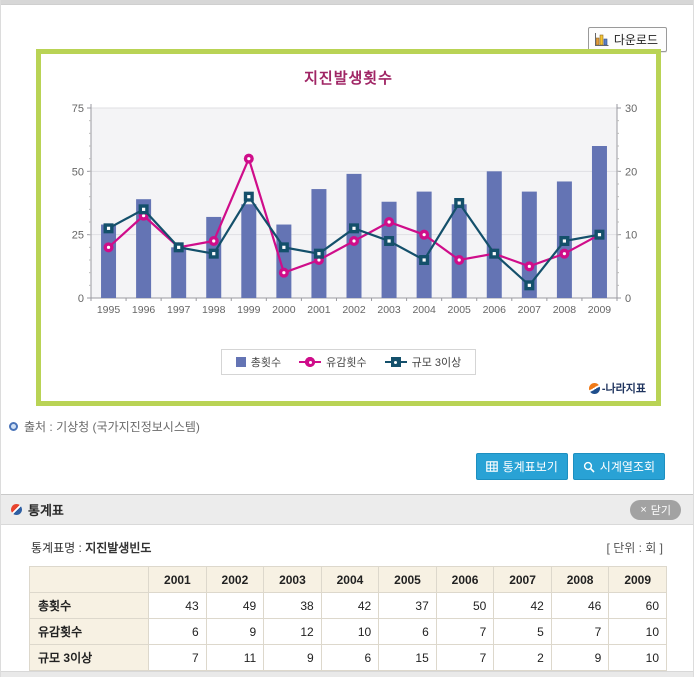  I want to click on source-text: 출처 : 기상청 (국가지진정보시스템), so click(112, 427).